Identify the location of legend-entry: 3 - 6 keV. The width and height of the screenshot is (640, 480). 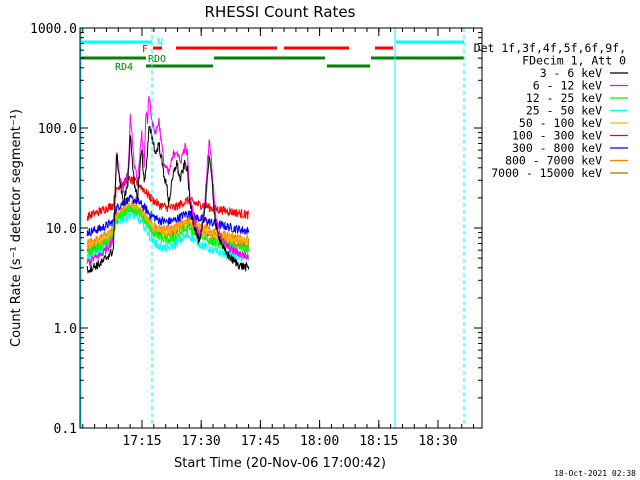
(571, 73).